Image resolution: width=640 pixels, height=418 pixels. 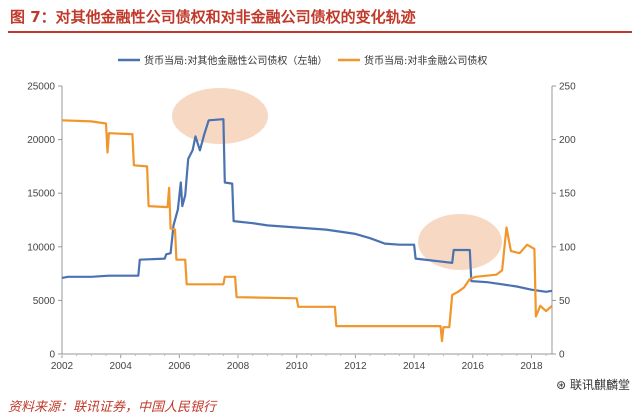 I want to click on legend-label: 货币当局:对其他金融性公司债权（左轴）, so click(x=235, y=60).